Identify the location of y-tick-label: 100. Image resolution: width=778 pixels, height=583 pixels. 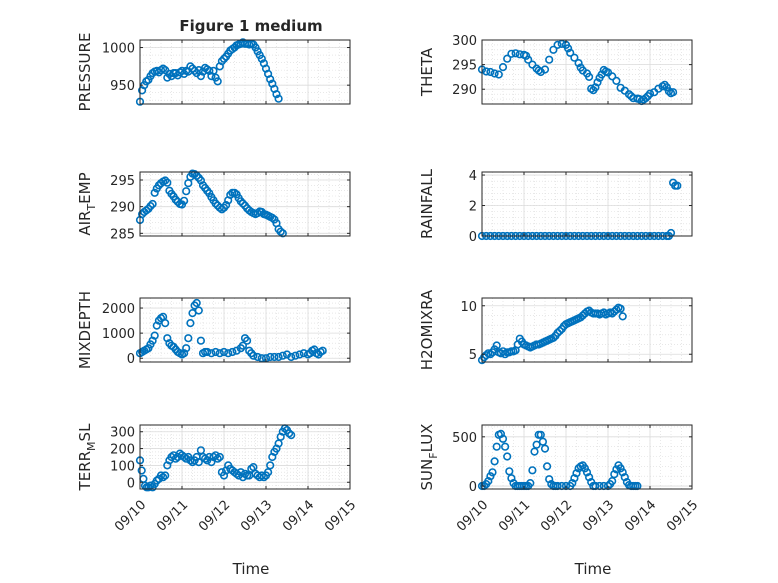
(122, 466).